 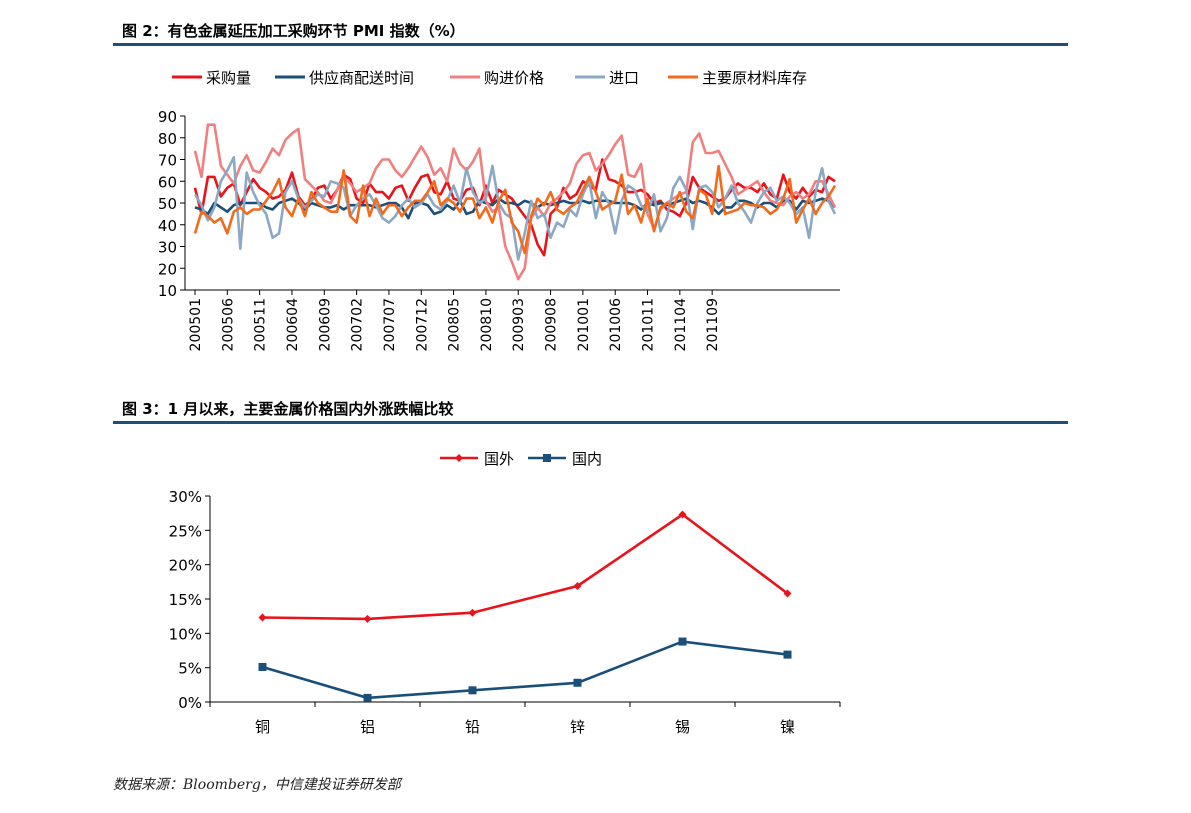 I want to click on chart1-x-tick-label: 200604, so click(x=293, y=325).